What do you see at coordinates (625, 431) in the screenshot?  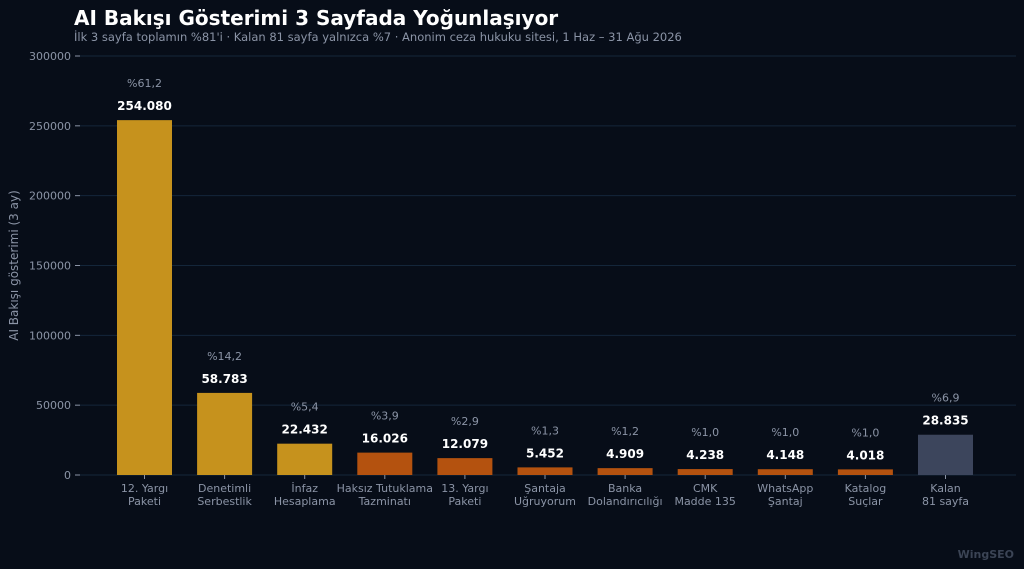 I see `bar-percent-label: %1,2` at bounding box center [625, 431].